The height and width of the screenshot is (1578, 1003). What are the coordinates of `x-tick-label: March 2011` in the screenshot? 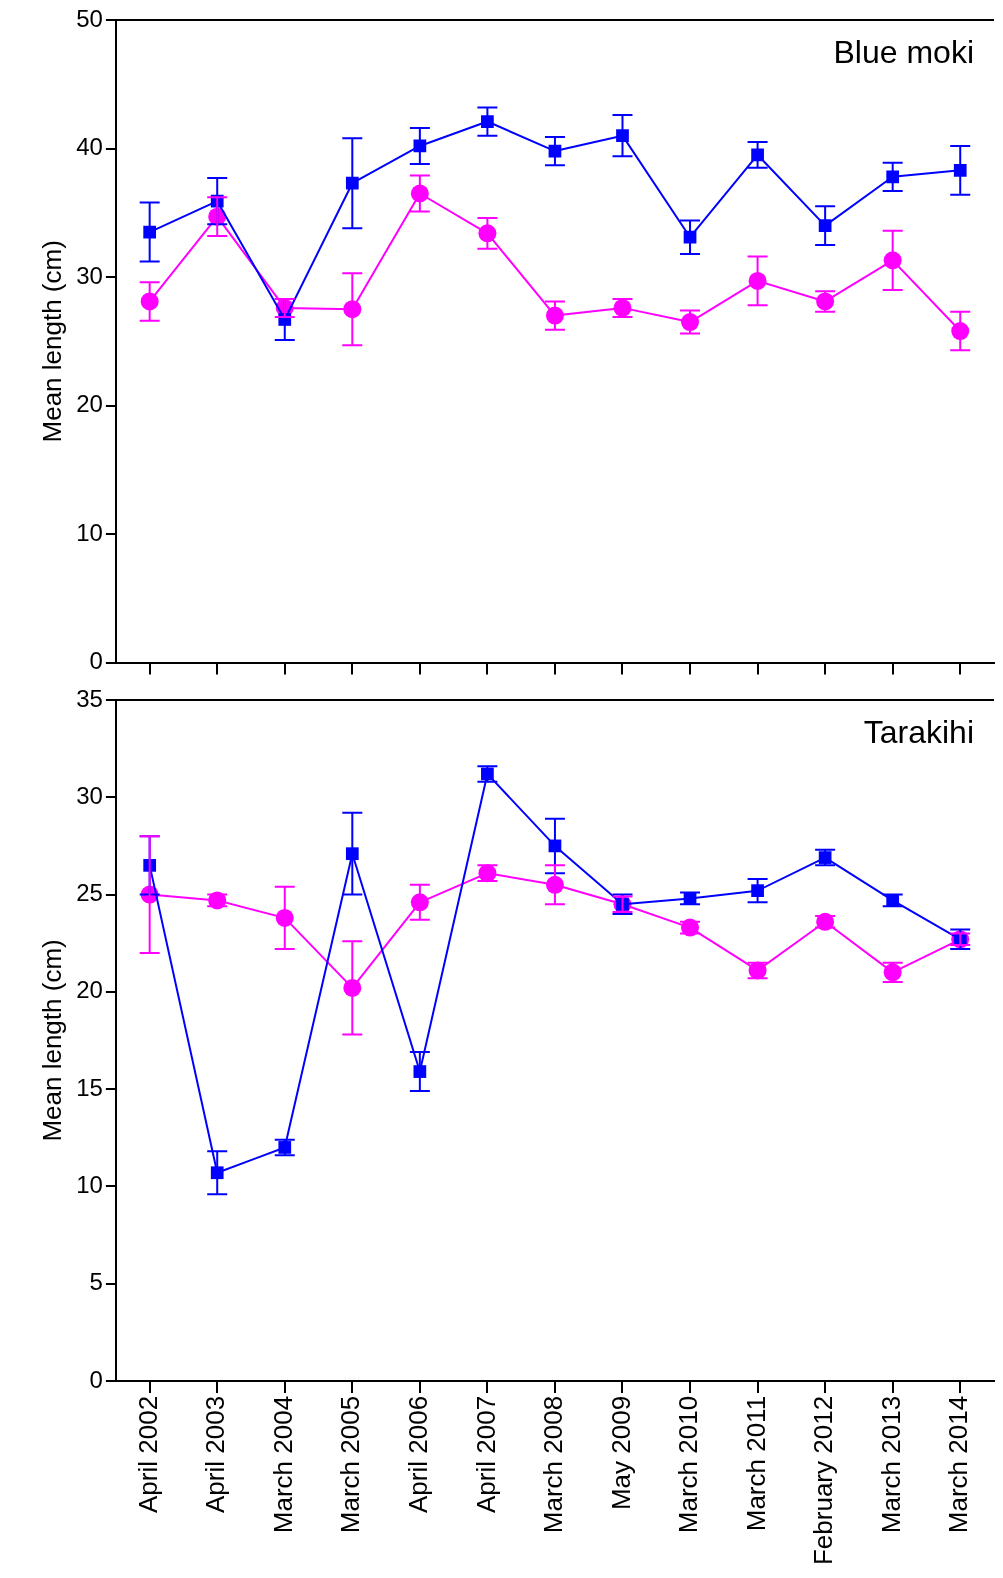 It's located at (755, 1463).